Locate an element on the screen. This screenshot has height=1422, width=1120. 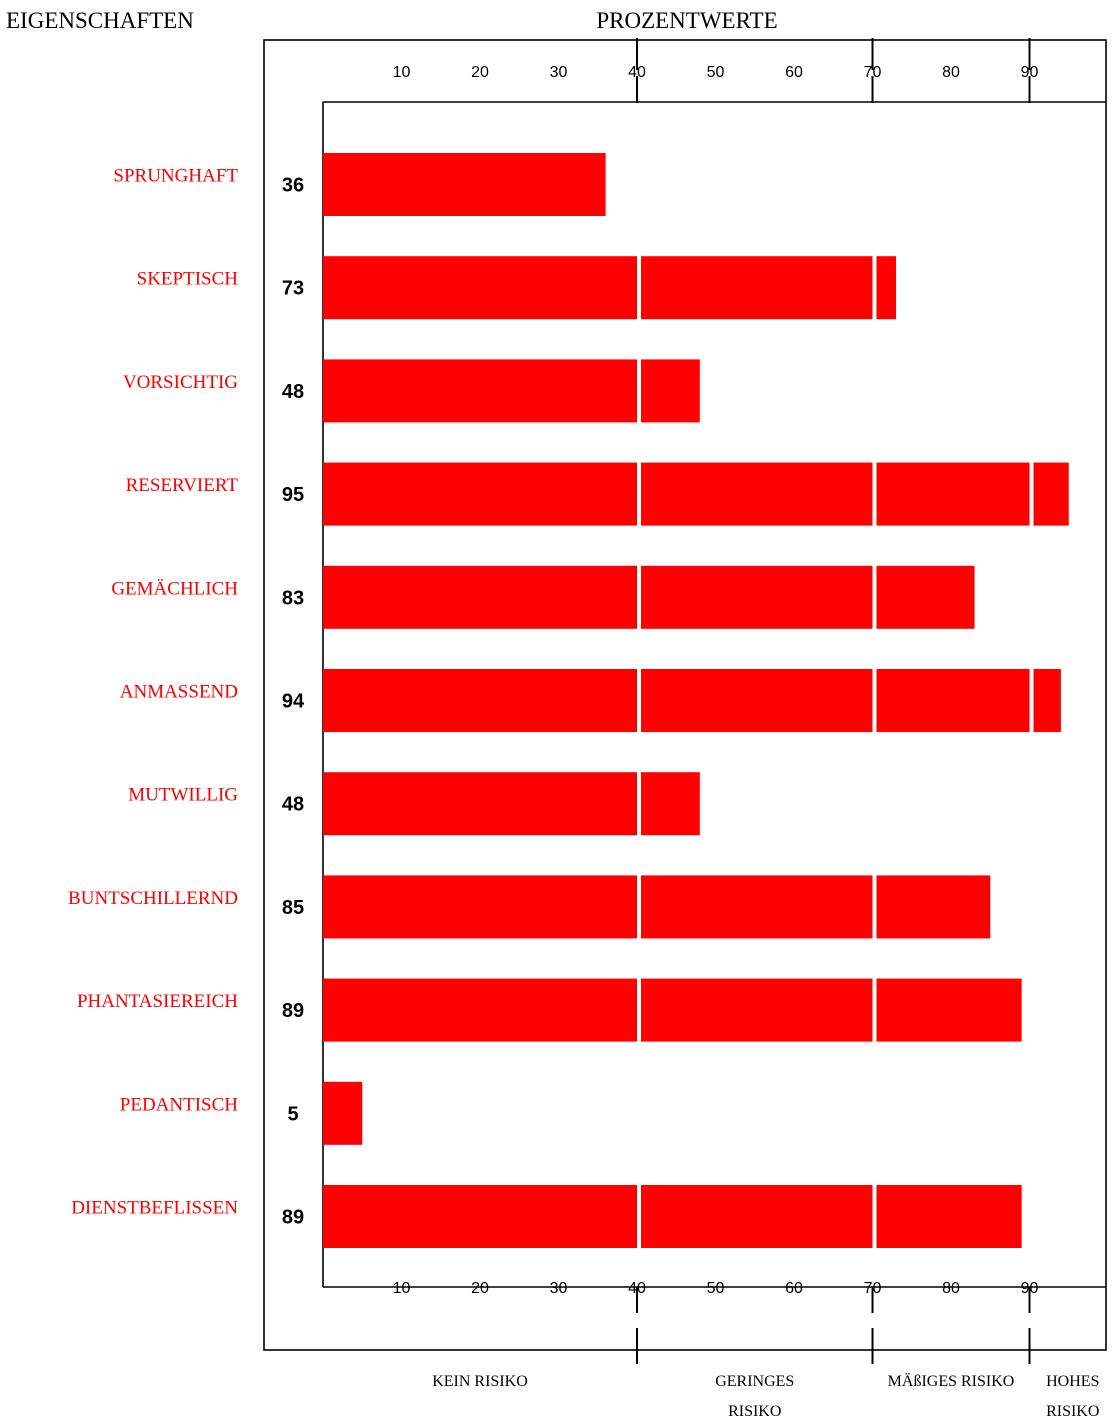
value-label: 85 is located at coordinates (293, 908).